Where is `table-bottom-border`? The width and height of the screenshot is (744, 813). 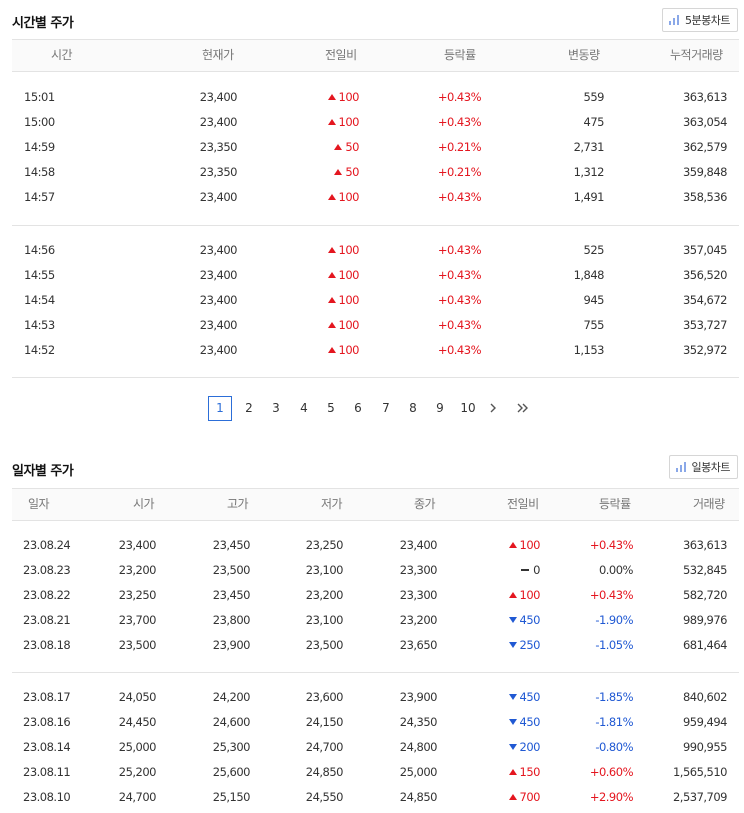 table-bottom-border is located at coordinates (375, 377).